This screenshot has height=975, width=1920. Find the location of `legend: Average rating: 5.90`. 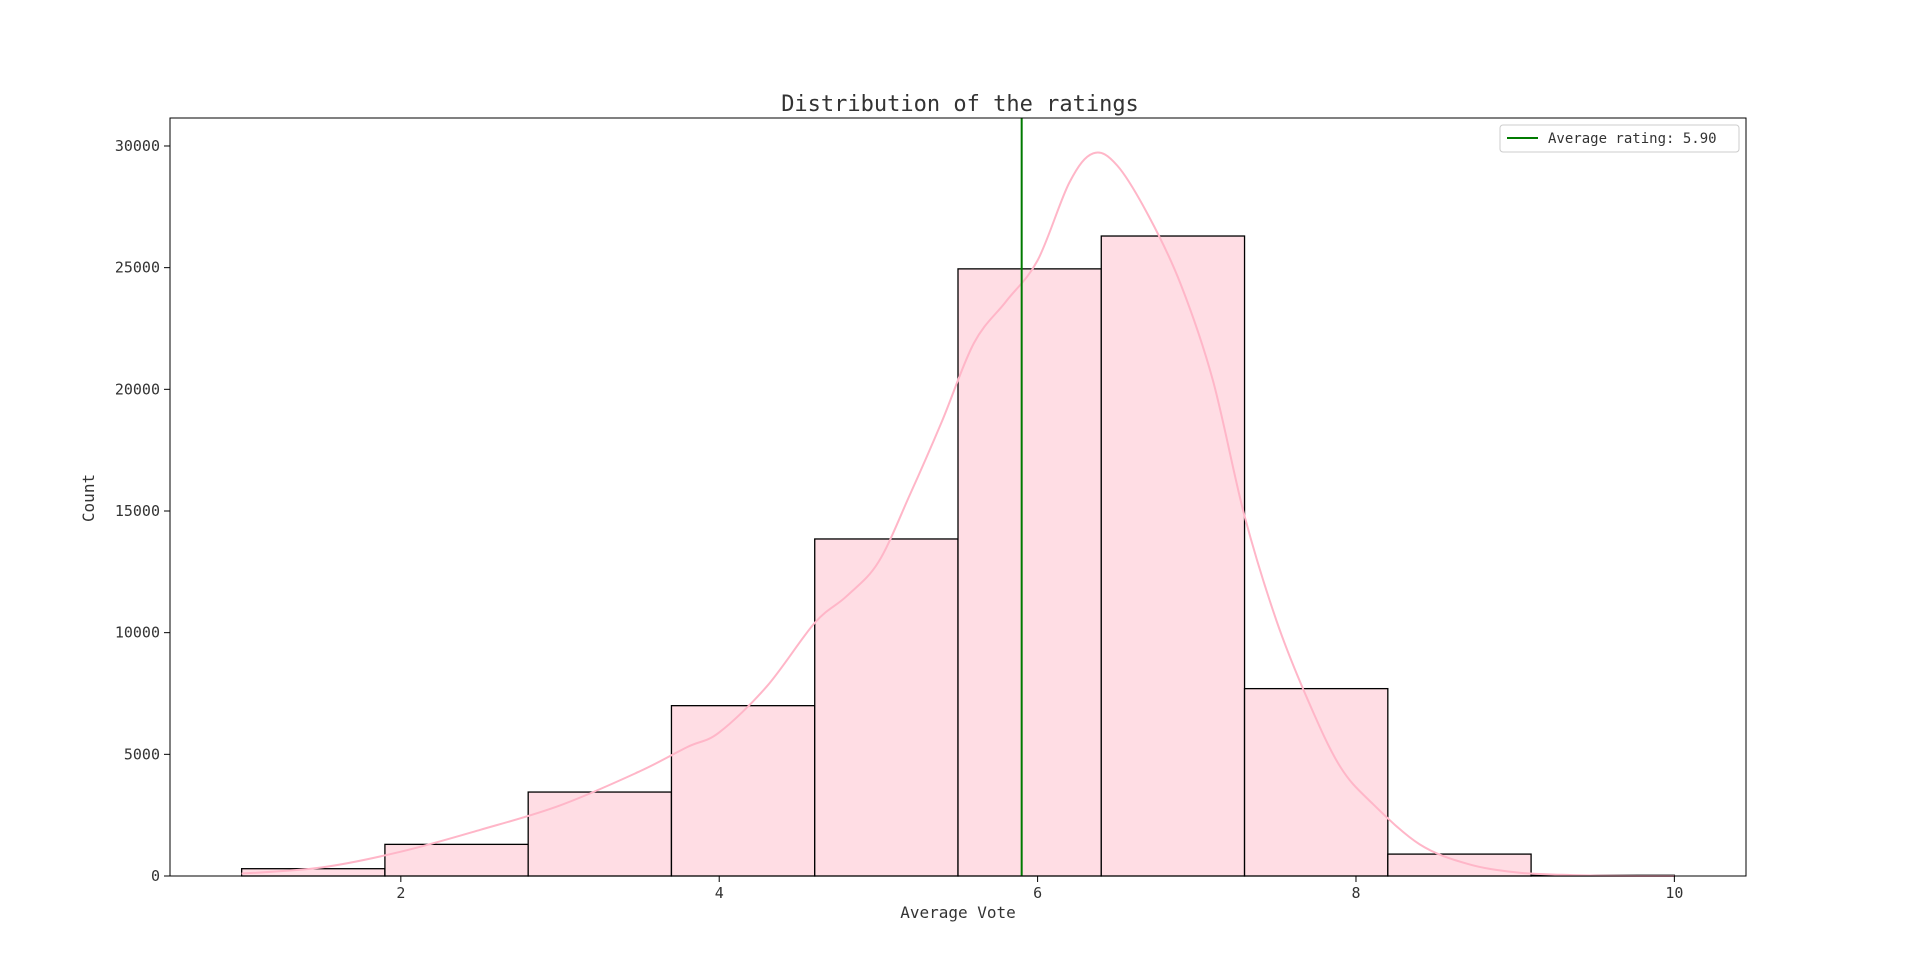

legend: Average rating: 5.90 is located at coordinates (1619, 138).